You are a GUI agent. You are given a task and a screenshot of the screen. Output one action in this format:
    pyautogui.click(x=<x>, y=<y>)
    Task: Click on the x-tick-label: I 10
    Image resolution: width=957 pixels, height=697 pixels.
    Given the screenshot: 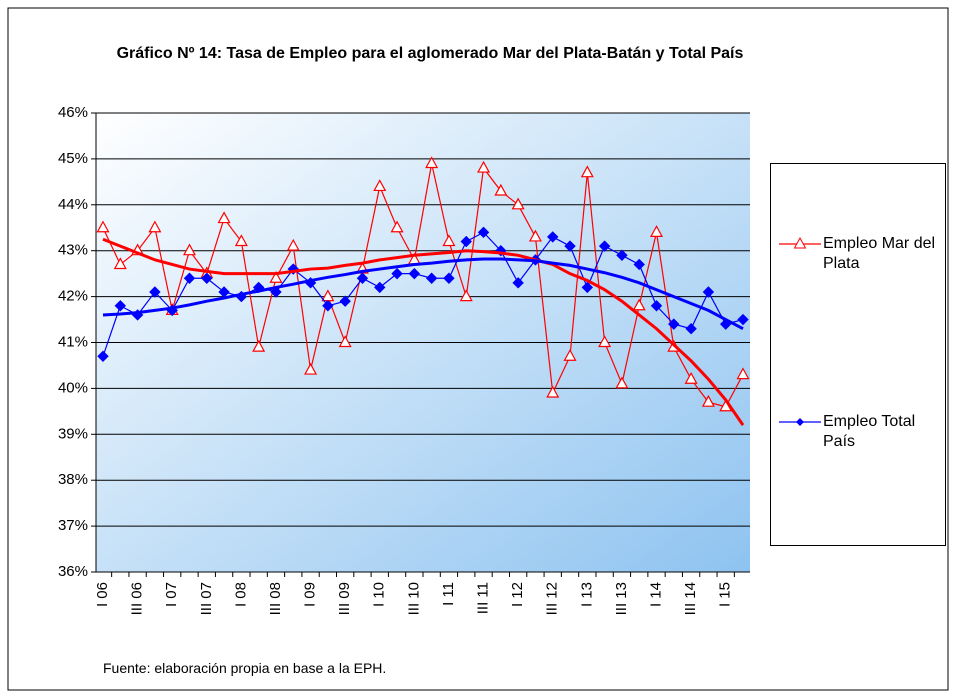 What is the action you would take?
    pyautogui.click(x=379, y=594)
    